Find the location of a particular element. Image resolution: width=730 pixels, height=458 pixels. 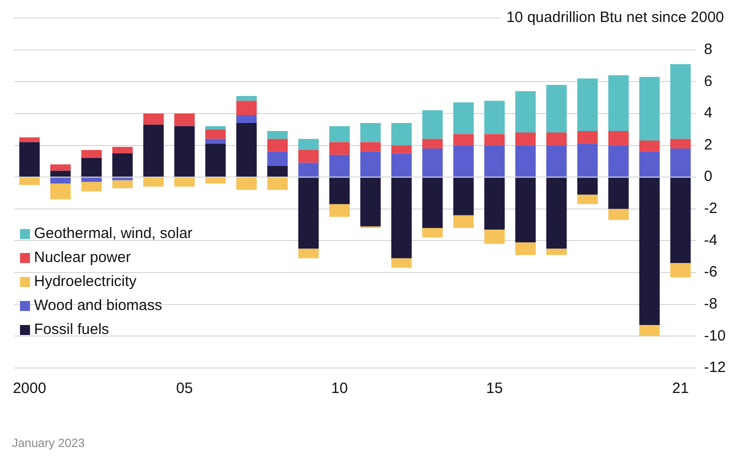

text: January 2023 is located at coordinates (48, 443).